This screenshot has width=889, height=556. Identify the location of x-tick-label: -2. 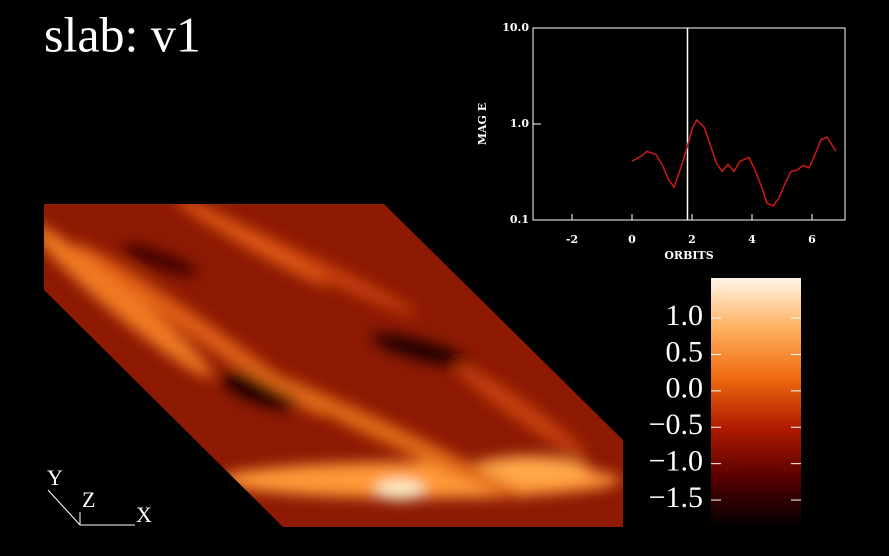
(572, 239).